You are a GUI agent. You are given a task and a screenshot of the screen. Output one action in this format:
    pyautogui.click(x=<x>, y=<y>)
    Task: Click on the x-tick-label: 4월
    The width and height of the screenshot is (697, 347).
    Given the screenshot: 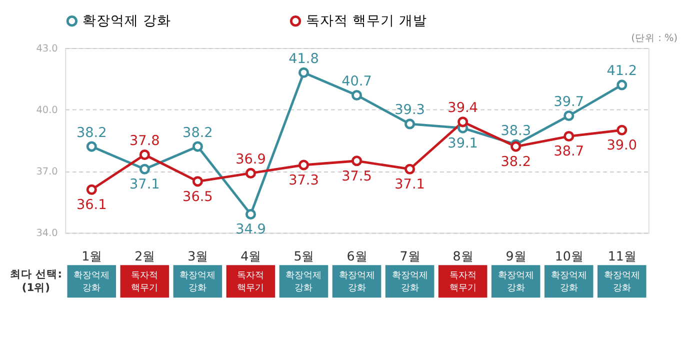 What is the action you would take?
    pyautogui.click(x=251, y=256)
    